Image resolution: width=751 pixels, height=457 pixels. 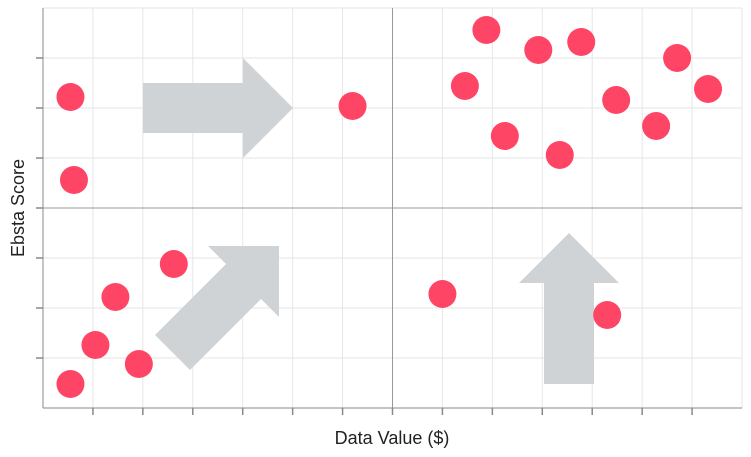 I want to click on up-arrow-icon, so click(x=569, y=308).